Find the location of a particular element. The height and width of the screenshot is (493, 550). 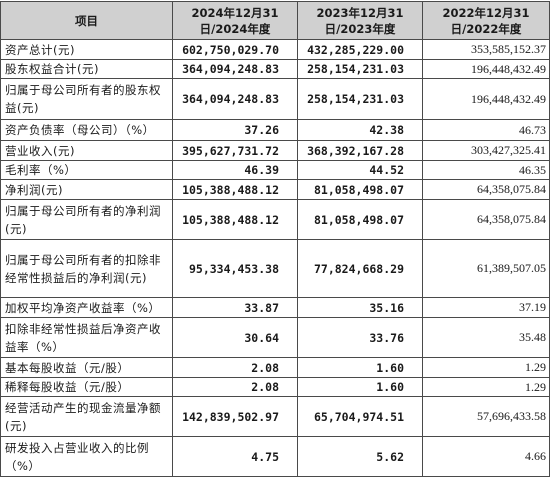

value-2023: 5.62 is located at coordinates (360, 456).